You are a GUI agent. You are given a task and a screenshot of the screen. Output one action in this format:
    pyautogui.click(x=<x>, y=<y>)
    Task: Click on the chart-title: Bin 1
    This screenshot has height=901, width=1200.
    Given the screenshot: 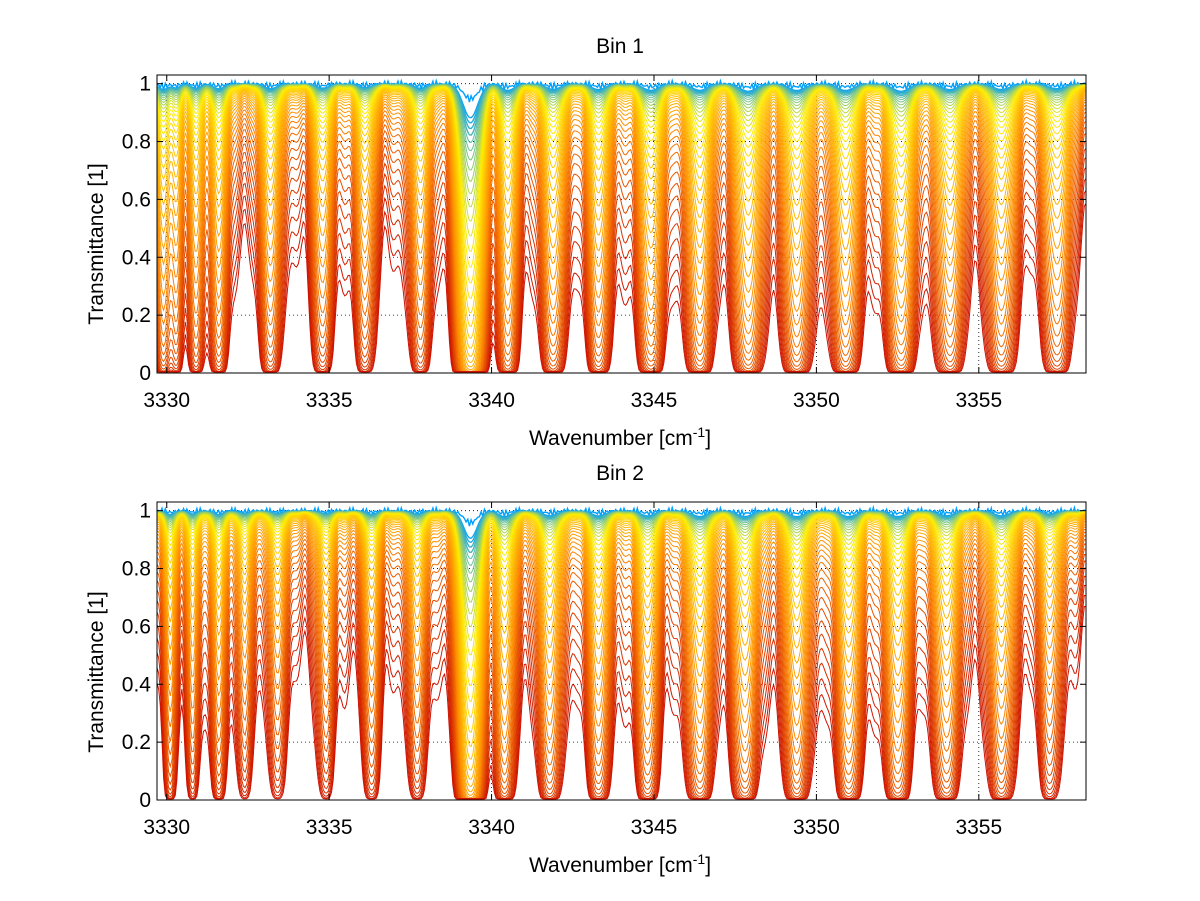 What is the action you would take?
    pyautogui.click(x=620, y=46)
    